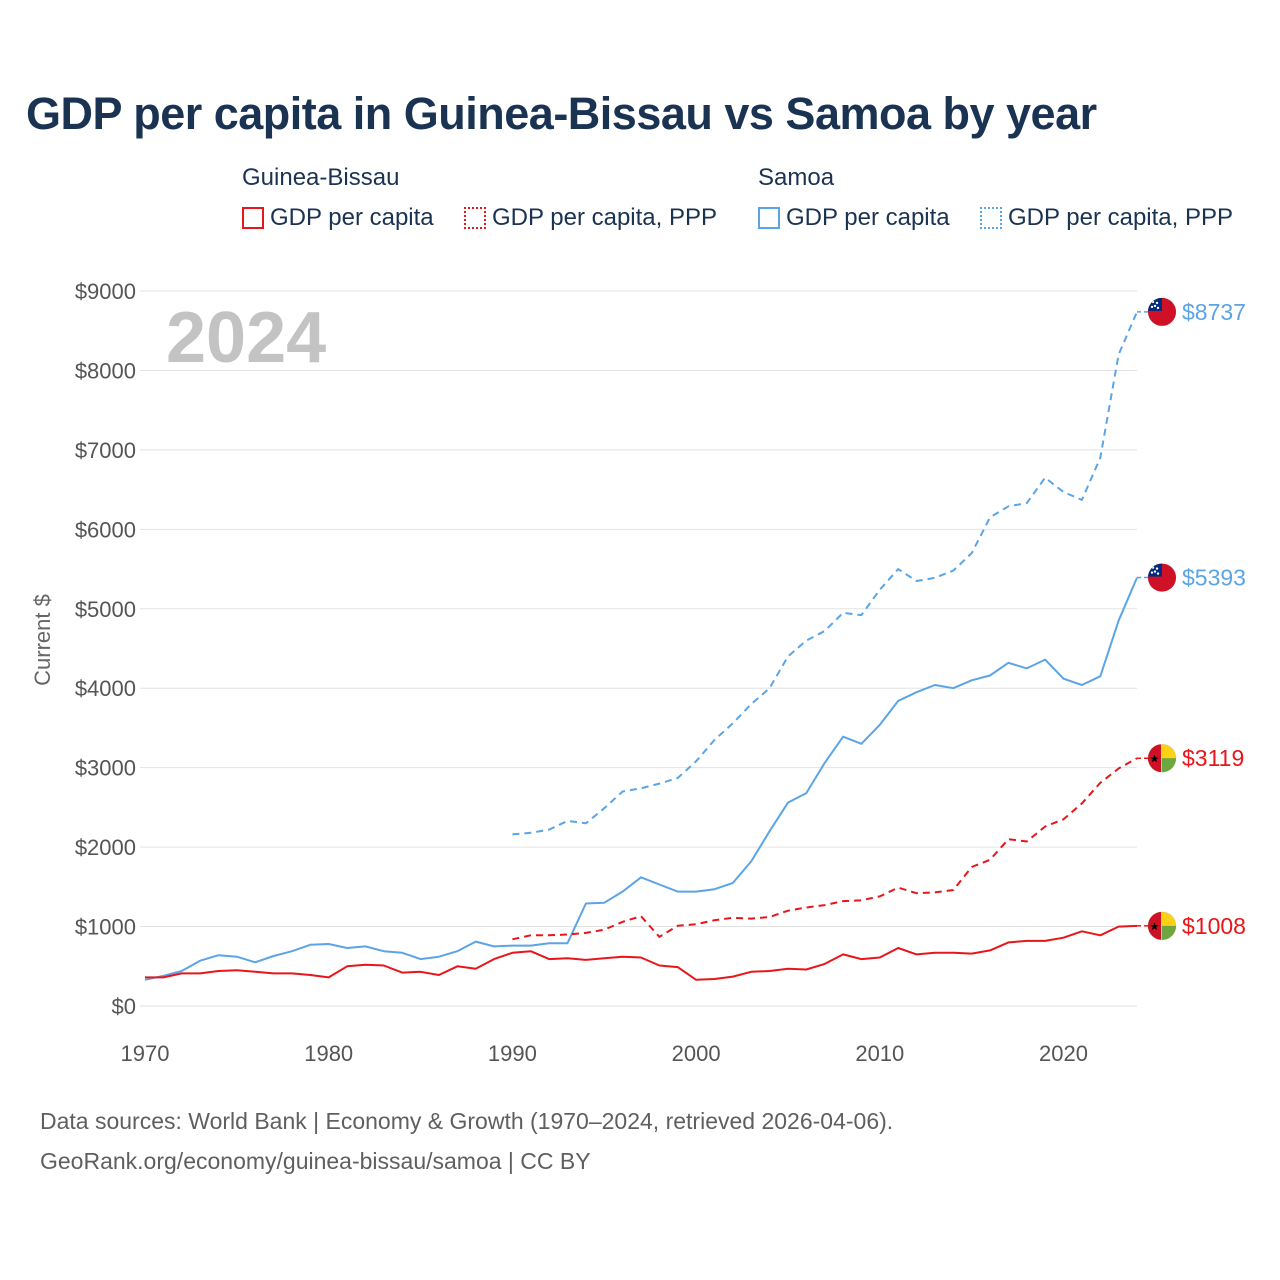  I want to click on legend-item-samoa-ppp: GDP per capita, PPP, so click(1106, 218).